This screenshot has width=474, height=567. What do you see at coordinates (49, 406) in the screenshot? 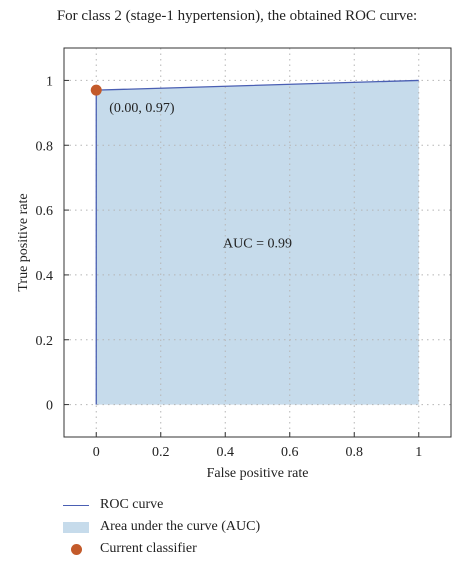
I see `y-tick-label-0: 0` at bounding box center [49, 406].